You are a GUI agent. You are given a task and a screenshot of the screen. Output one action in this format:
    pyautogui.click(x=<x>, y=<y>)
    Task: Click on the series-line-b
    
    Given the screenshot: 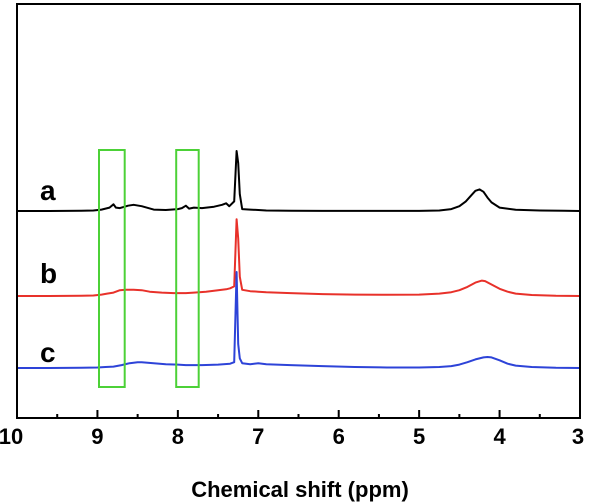 What is the action you would take?
    pyautogui.click(x=299, y=257)
    